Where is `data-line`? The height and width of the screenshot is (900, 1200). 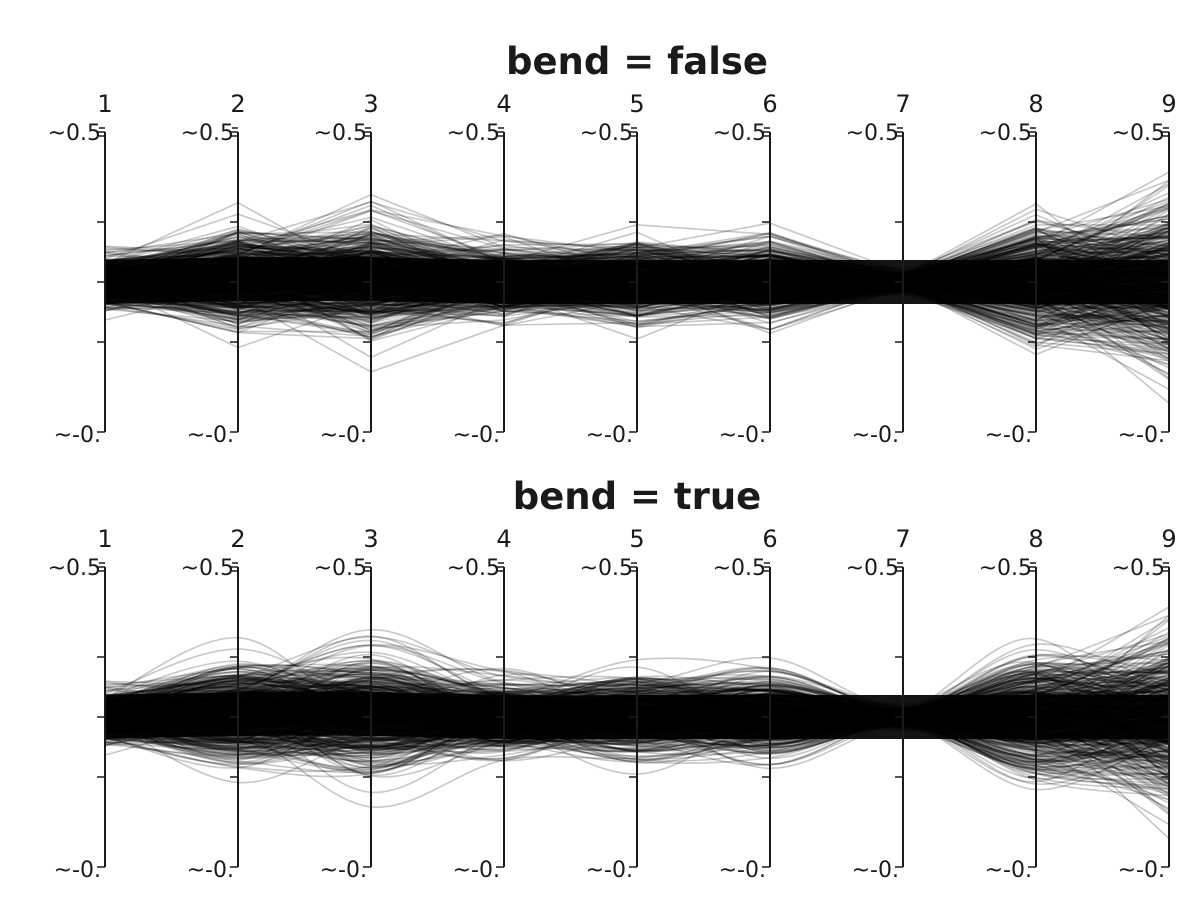
data-line is located at coordinates (637, 664).